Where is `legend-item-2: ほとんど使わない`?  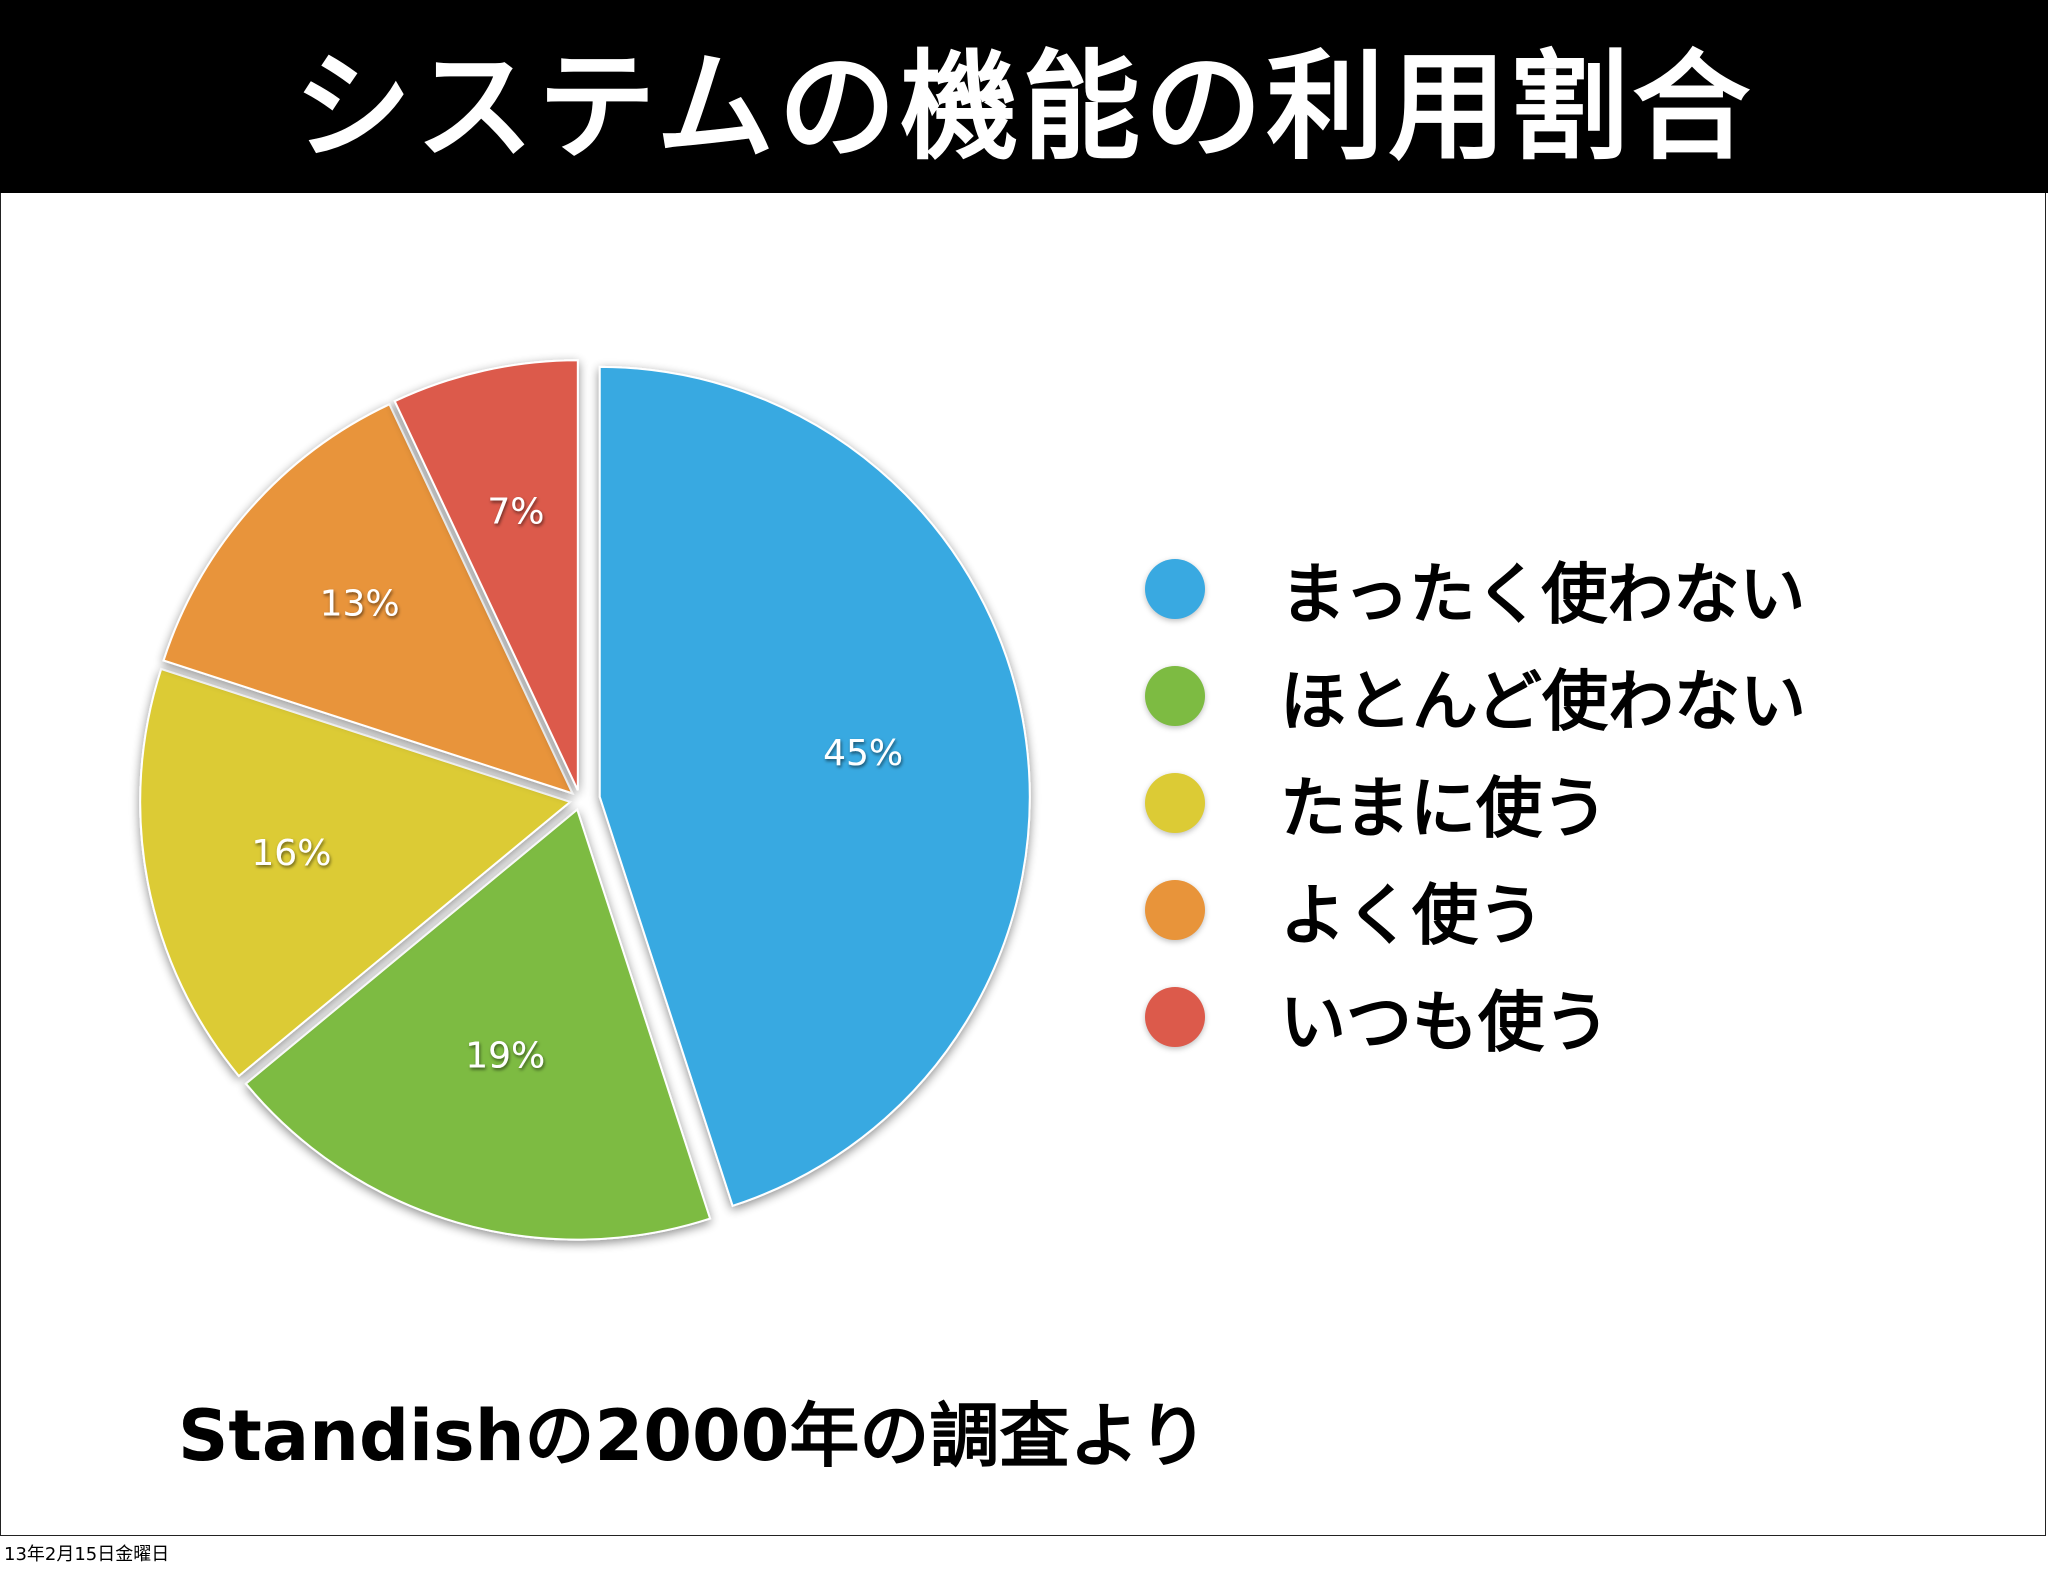 legend-item-2: ほとんど使わない is located at coordinates (1475, 695).